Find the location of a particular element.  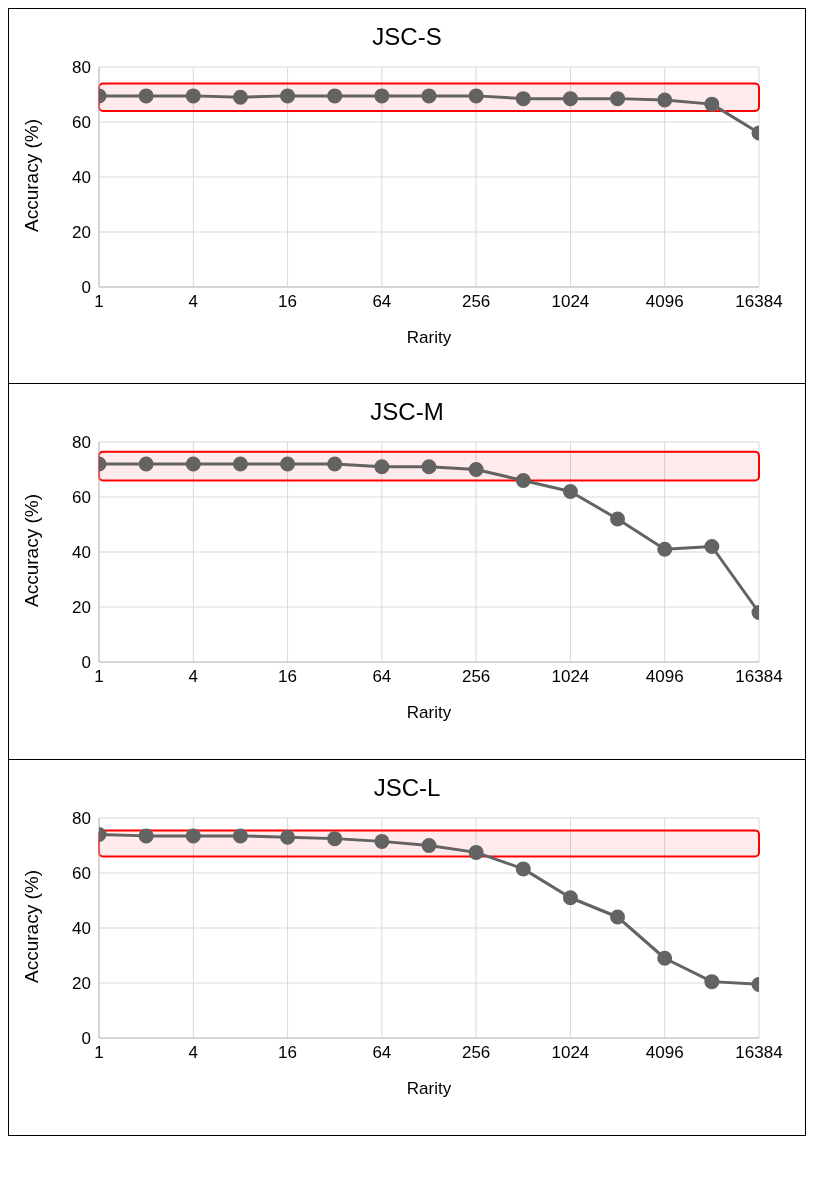

chart-title: JSC-L is located at coordinates (407, 788).